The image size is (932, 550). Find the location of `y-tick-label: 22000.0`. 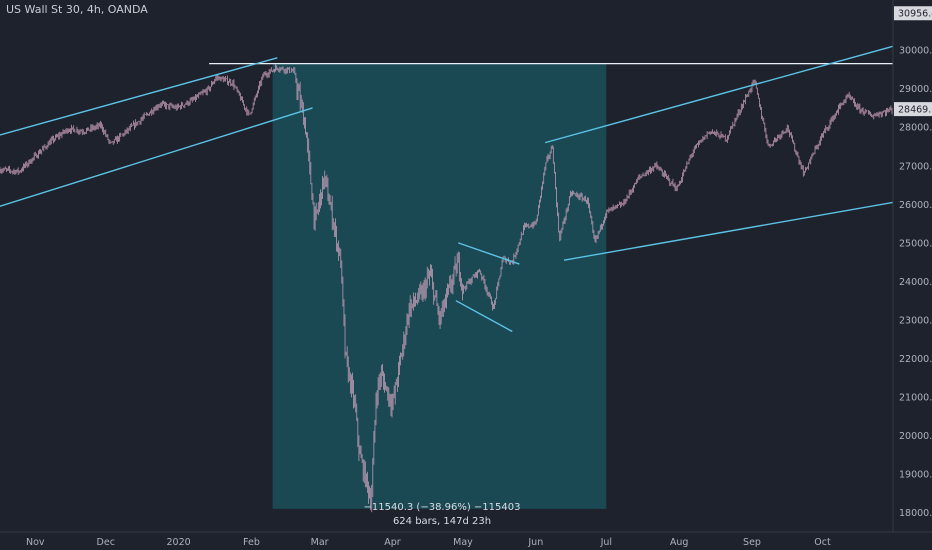

y-tick-label: 22000.0 is located at coordinates (915, 359).